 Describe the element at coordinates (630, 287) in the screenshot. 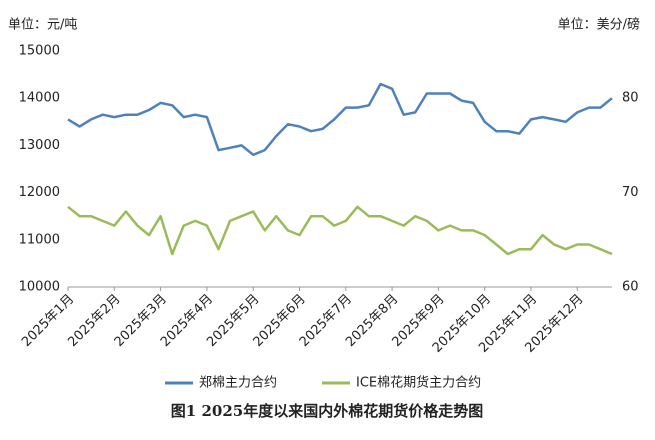

I see `y2-tick-label: 60` at that location.